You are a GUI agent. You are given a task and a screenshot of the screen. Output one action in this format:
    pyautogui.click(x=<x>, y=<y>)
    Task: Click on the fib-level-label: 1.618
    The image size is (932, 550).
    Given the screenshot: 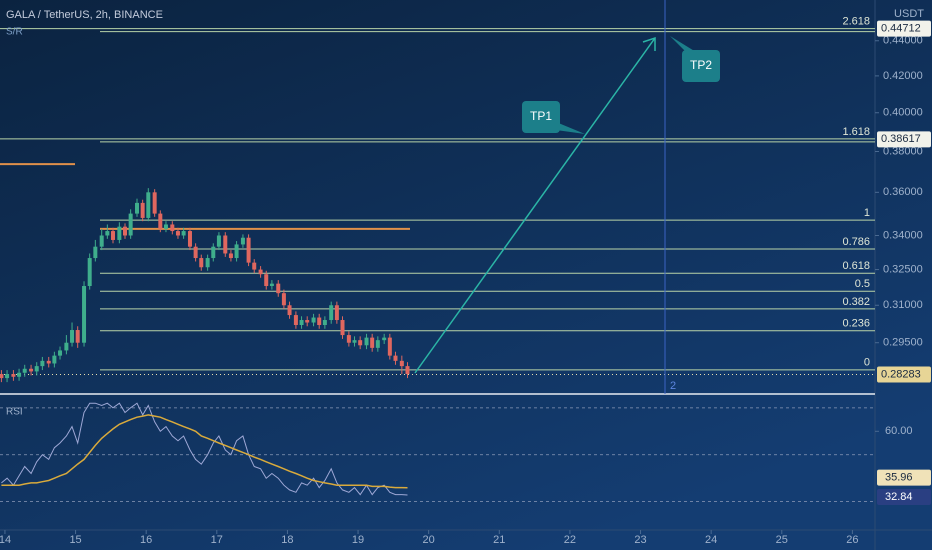 What is the action you would take?
    pyautogui.click(x=856, y=132)
    